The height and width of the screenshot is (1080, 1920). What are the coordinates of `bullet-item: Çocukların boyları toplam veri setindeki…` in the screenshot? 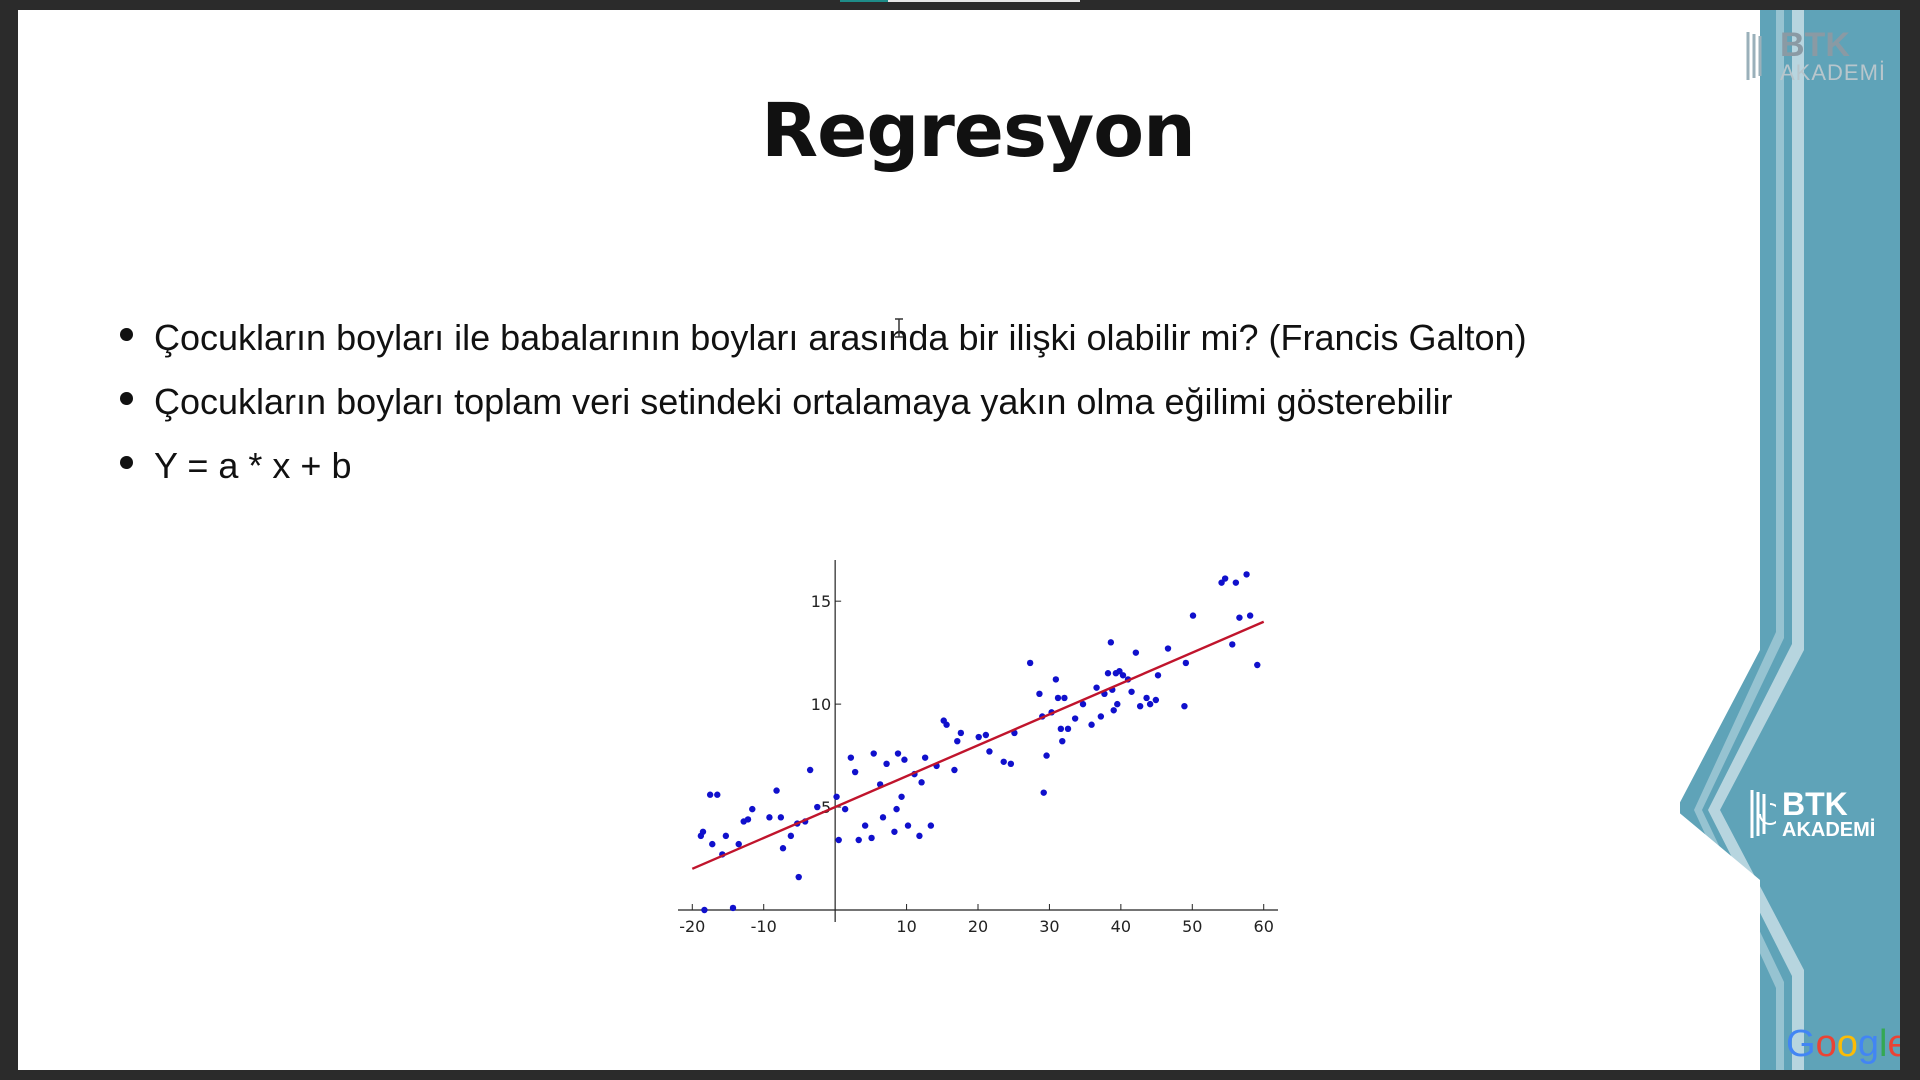 It's located at (820, 402).